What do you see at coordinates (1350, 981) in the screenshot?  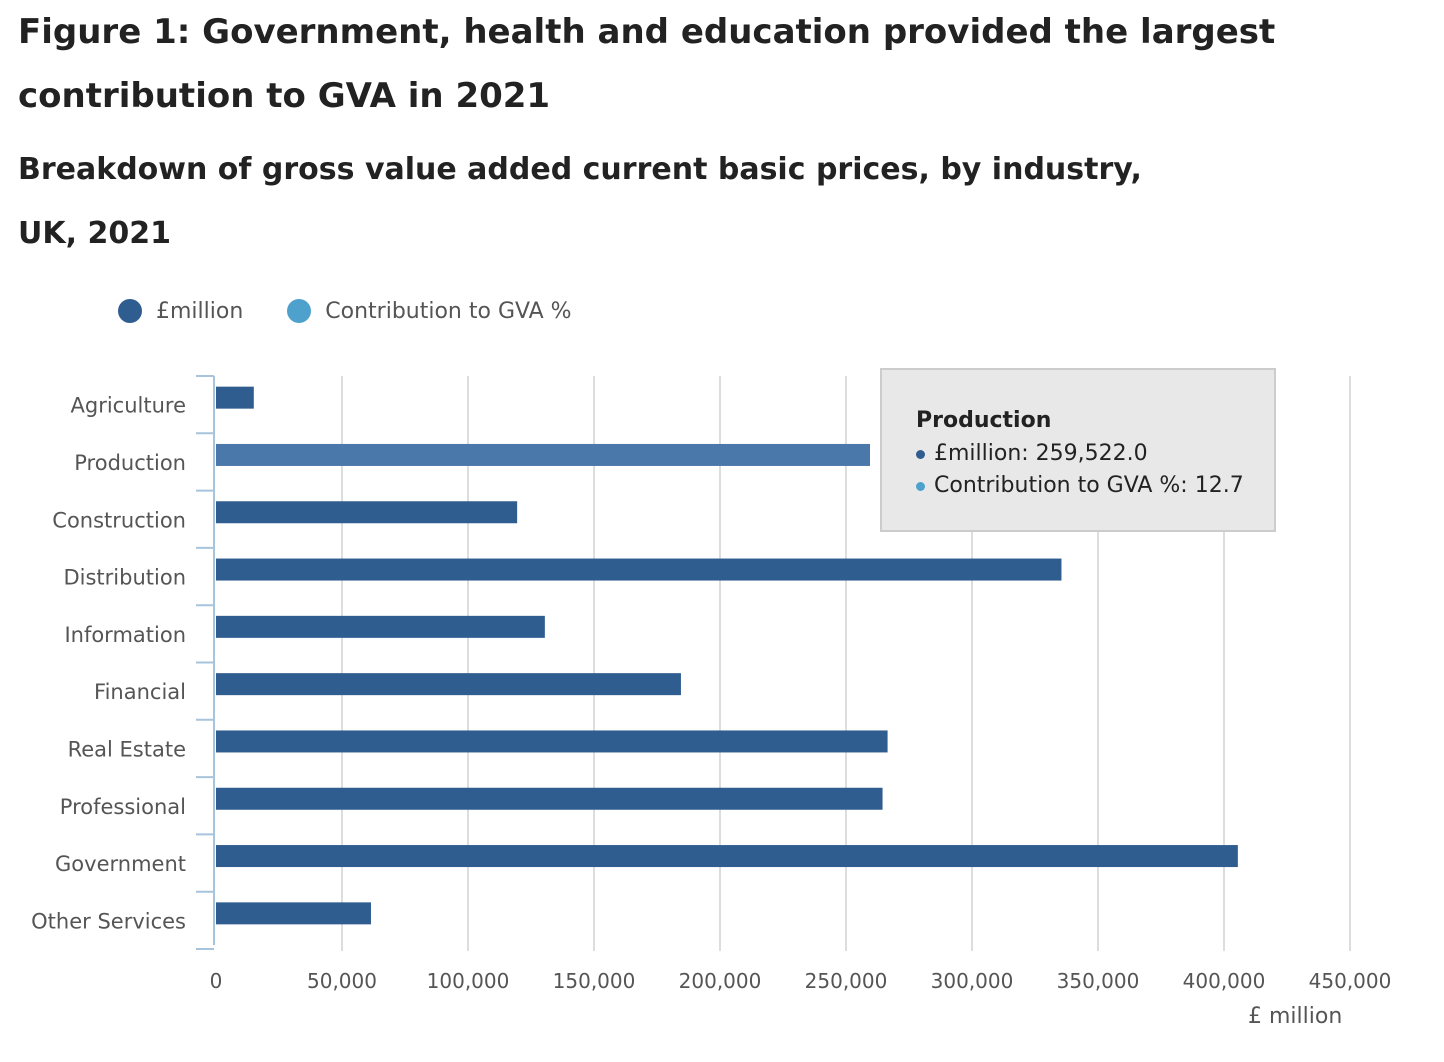 I see `x-tick-label-9: 450,000` at bounding box center [1350, 981].